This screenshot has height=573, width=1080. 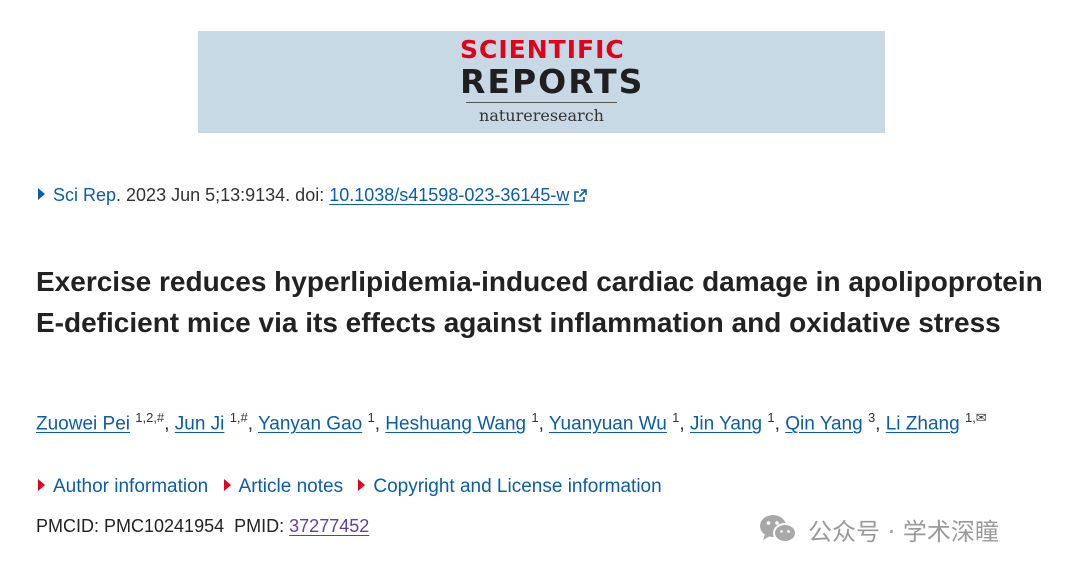 I want to click on copyright-toggle: Copyright and License information, so click(x=510, y=486).